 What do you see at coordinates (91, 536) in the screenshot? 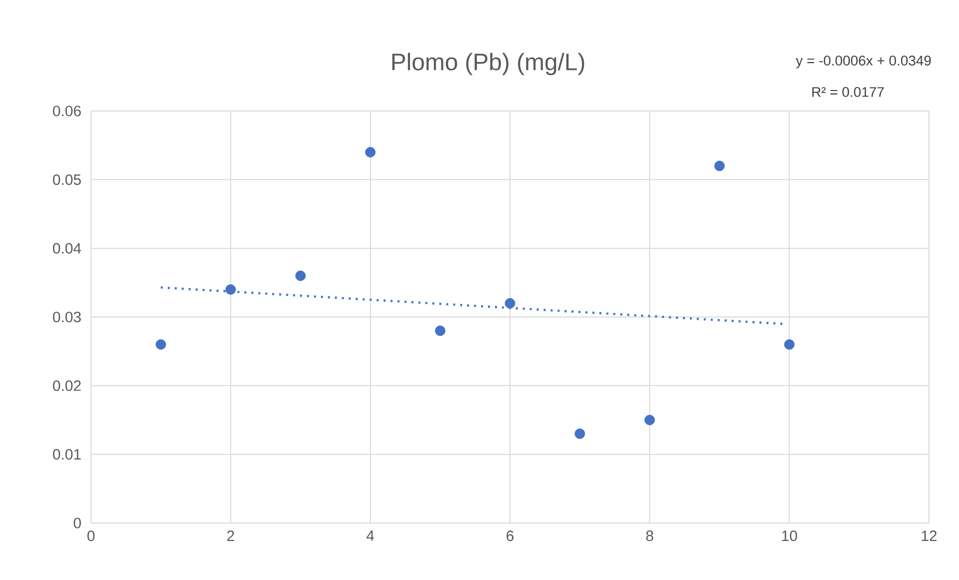
I see `x-tick-label: 0` at bounding box center [91, 536].